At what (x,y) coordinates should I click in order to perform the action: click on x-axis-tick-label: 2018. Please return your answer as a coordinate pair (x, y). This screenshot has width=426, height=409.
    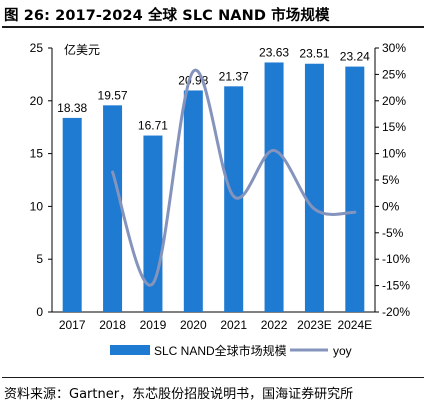
    Looking at the image, I should click on (112, 325).